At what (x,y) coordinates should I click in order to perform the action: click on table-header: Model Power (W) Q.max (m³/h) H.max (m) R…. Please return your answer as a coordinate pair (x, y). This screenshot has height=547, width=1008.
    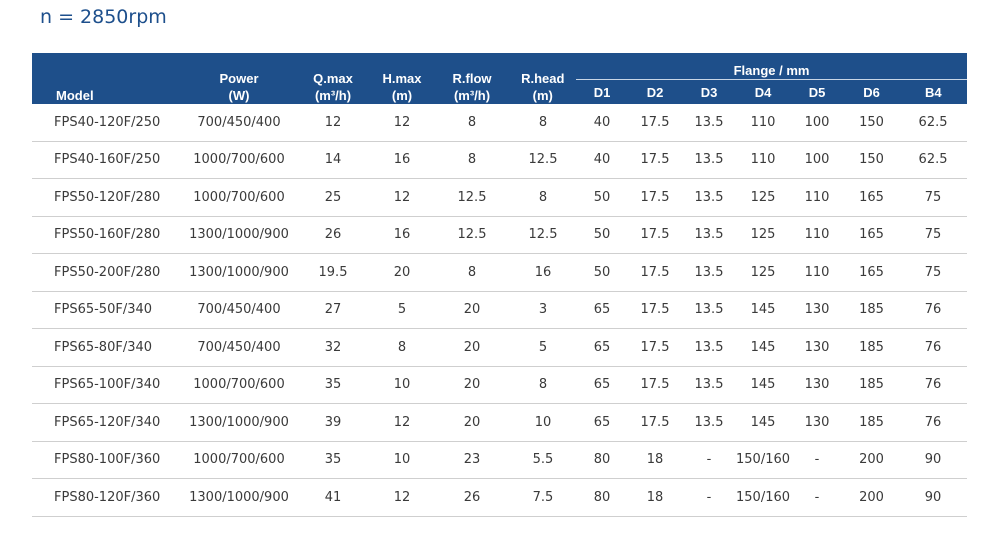
    Looking at the image, I should click on (500, 78).